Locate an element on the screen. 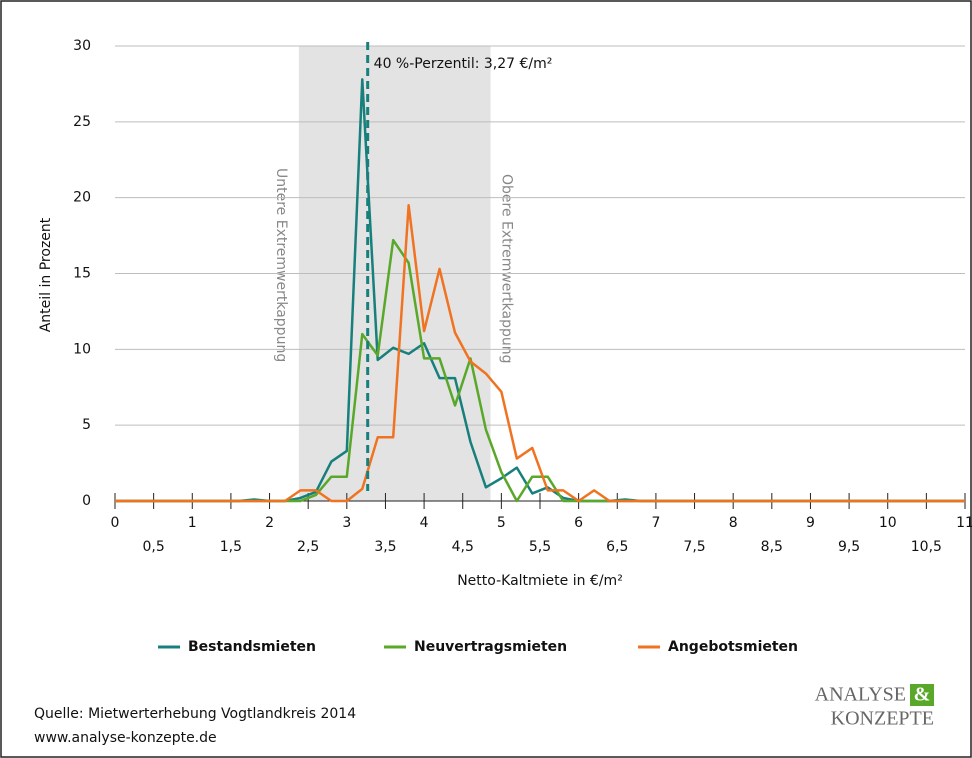 The image size is (972, 758). x-minor-tick-label: 6,5 is located at coordinates (617, 547).